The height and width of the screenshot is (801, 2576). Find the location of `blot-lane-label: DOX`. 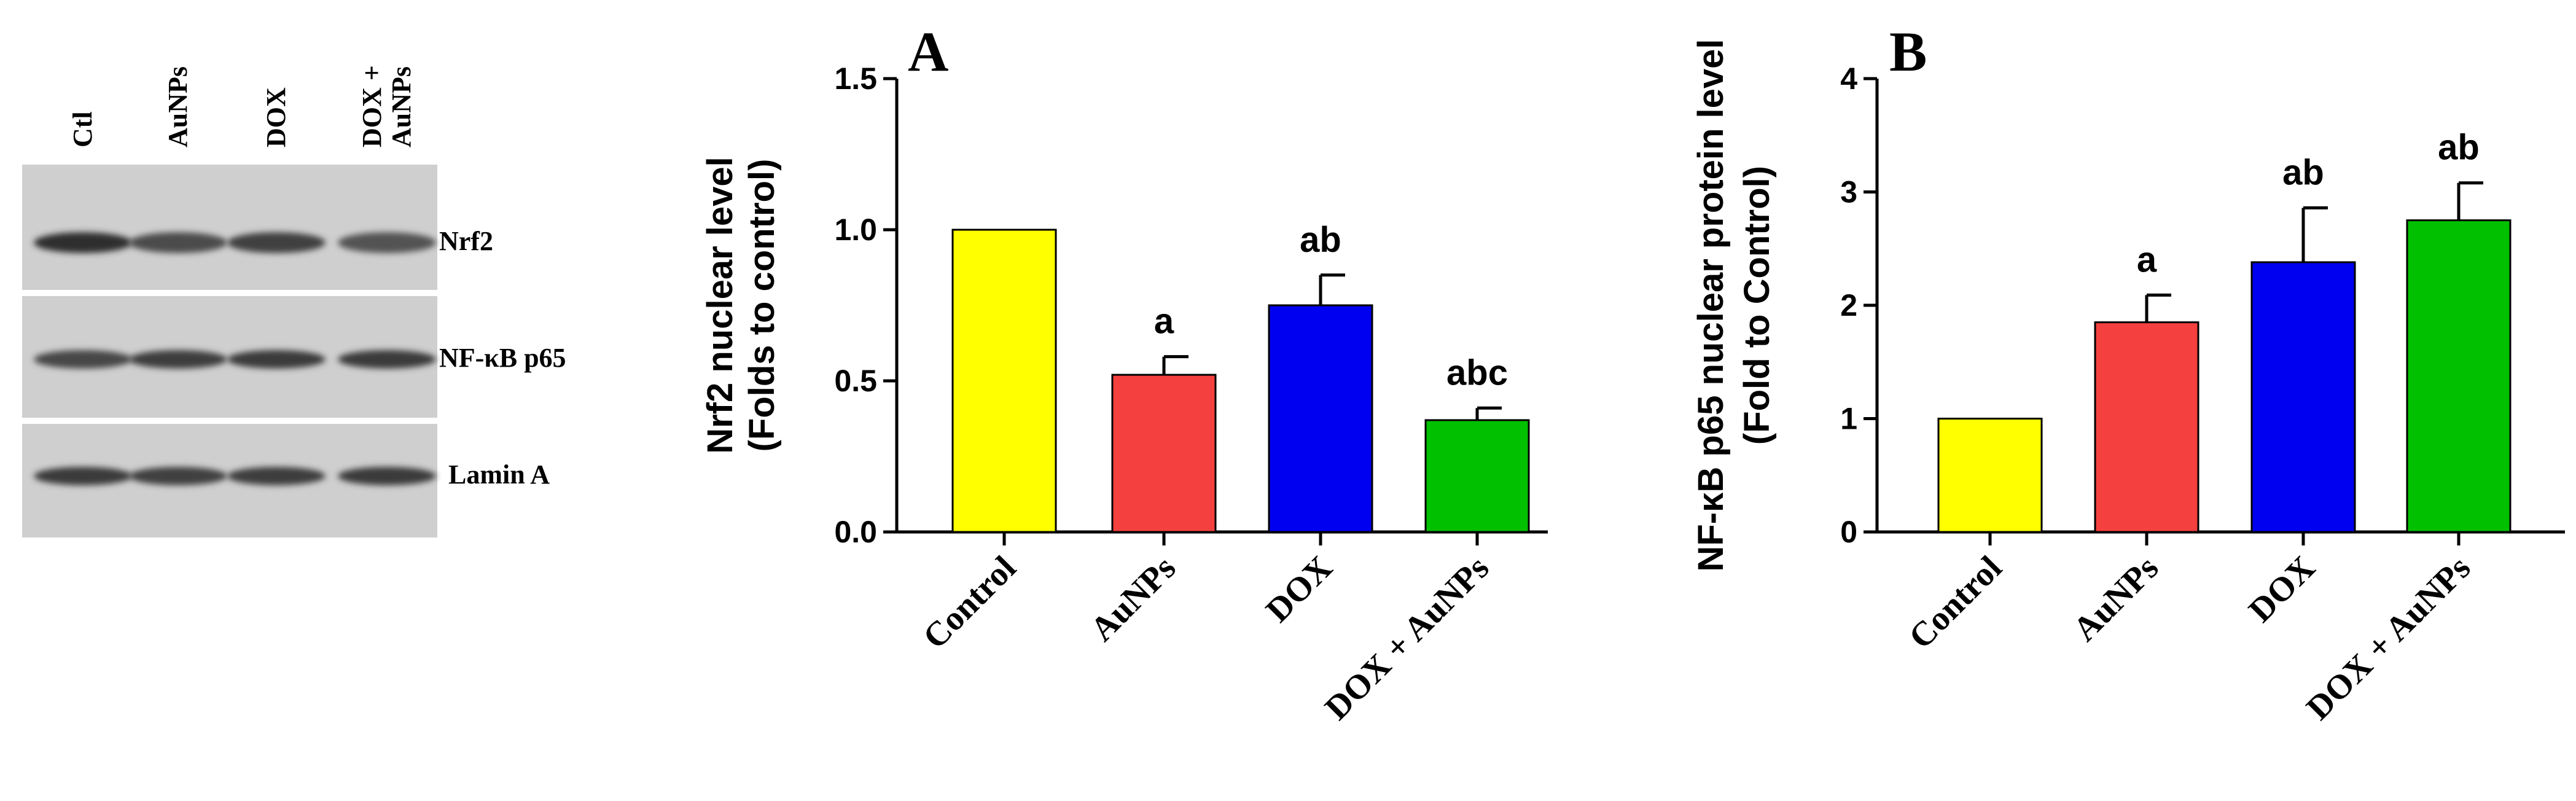

blot-lane-label: DOX is located at coordinates (276, 117).